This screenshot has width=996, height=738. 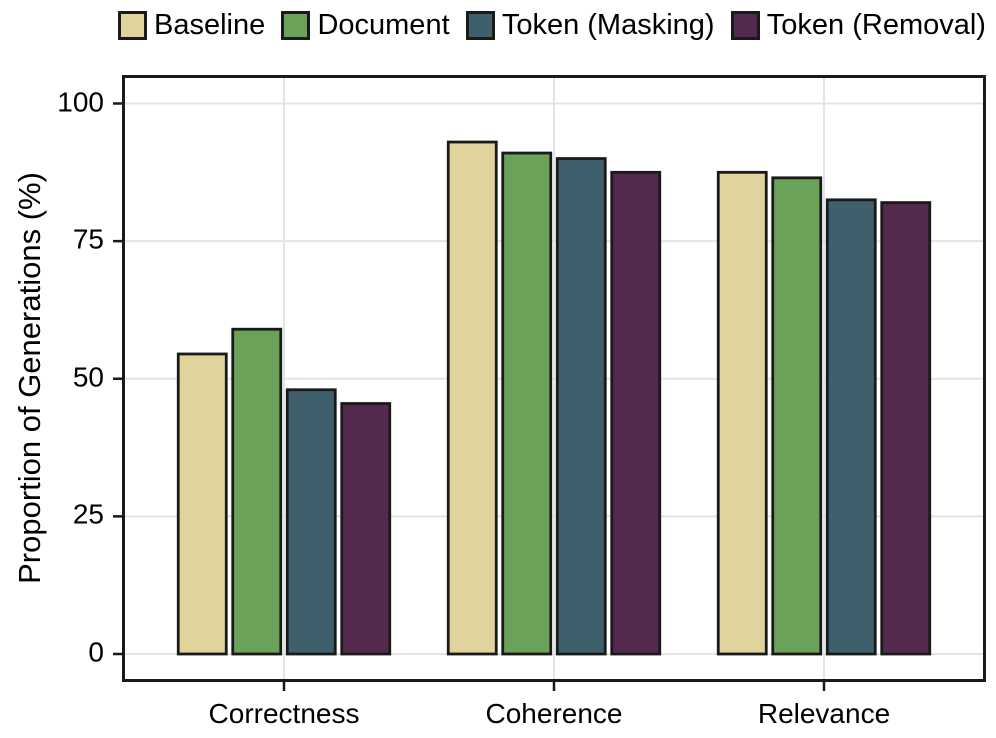 I want to click on bar-baseline-relevance, so click(x=742, y=413).